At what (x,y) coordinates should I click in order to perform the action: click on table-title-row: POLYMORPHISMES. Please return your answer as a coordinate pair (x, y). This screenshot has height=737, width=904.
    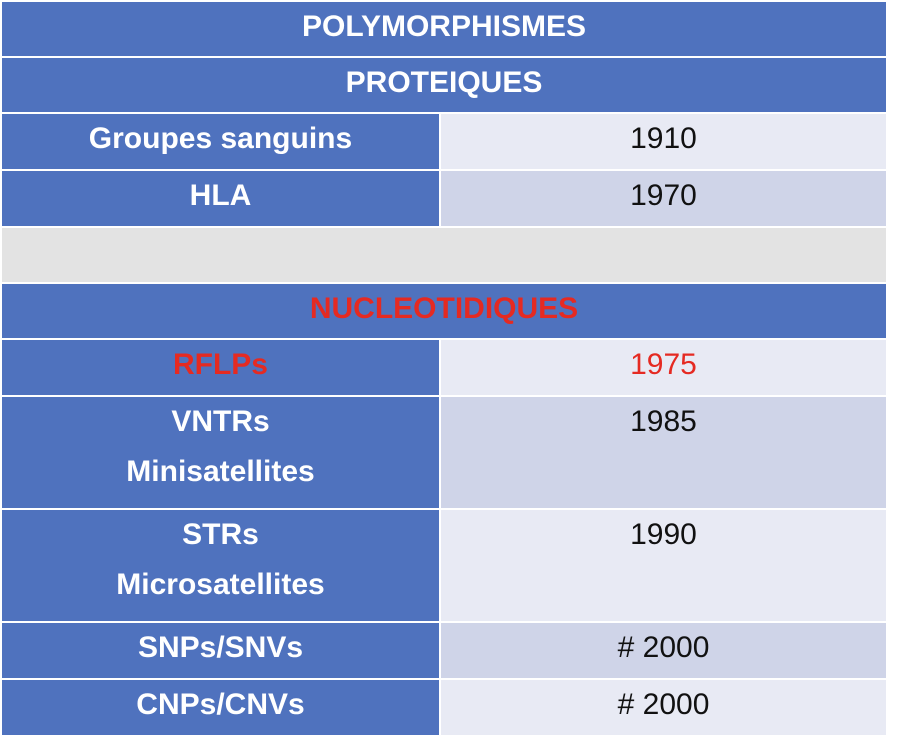
    Looking at the image, I should click on (444, 29).